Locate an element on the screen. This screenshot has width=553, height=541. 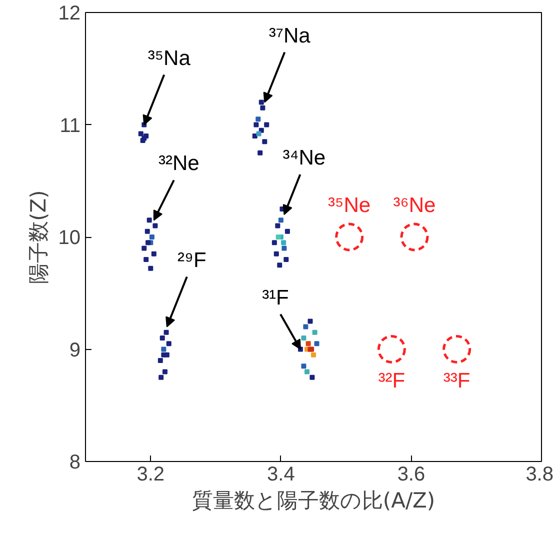
x-tick-label: 3.6 is located at coordinates (411, 475).